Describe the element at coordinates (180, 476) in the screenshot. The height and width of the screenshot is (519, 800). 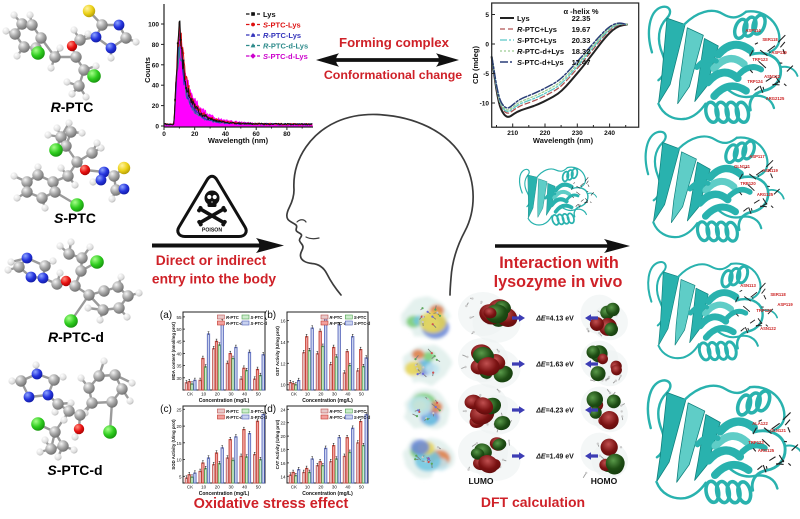
I see `svg-text: 5` at that location.